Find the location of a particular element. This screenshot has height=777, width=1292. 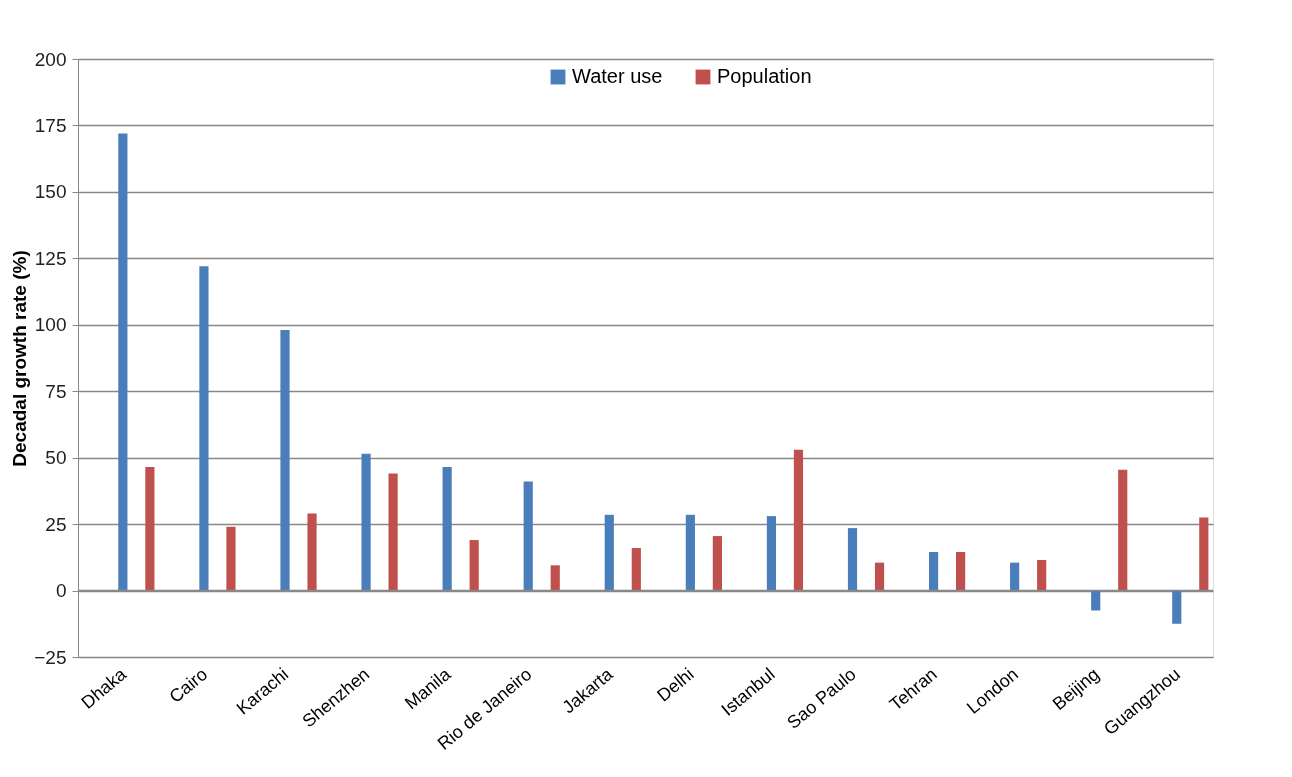

y-tick-label: 175 is located at coordinates (50, 125).